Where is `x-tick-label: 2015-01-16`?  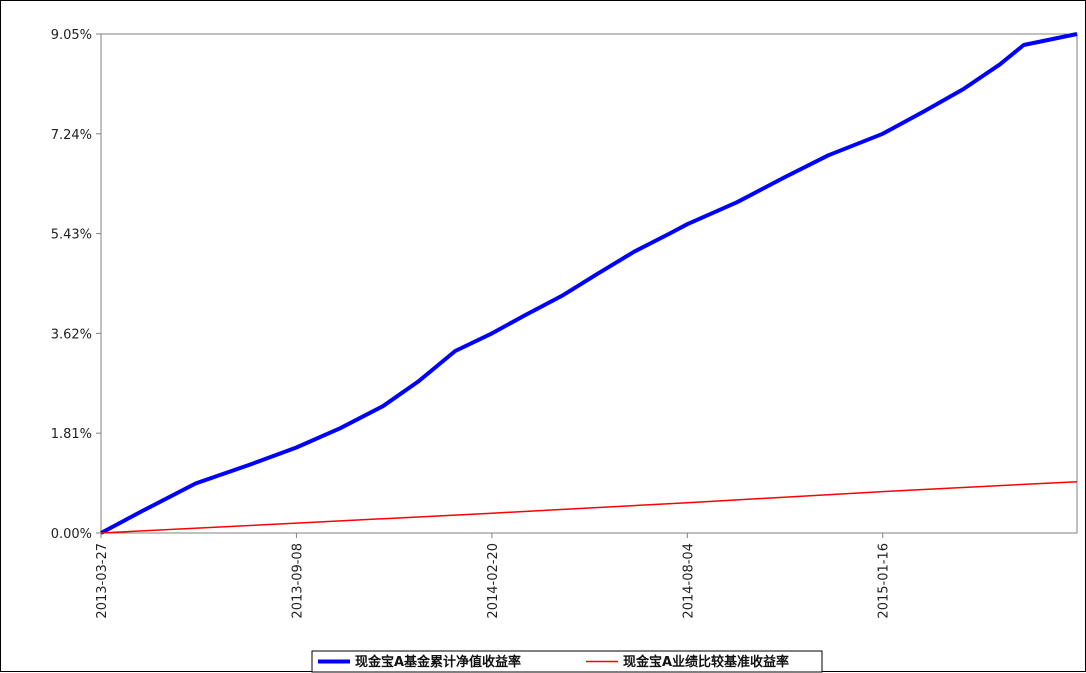 x-tick-label: 2015-01-16 is located at coordinates (884, 581).